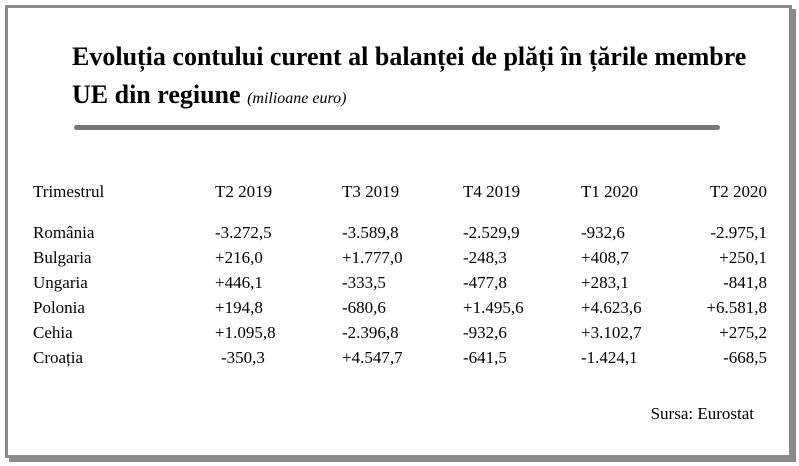  Describe the element at coordinates (372, 357) in the screenshot. I see `value-cell: +4.547,7` at that location.